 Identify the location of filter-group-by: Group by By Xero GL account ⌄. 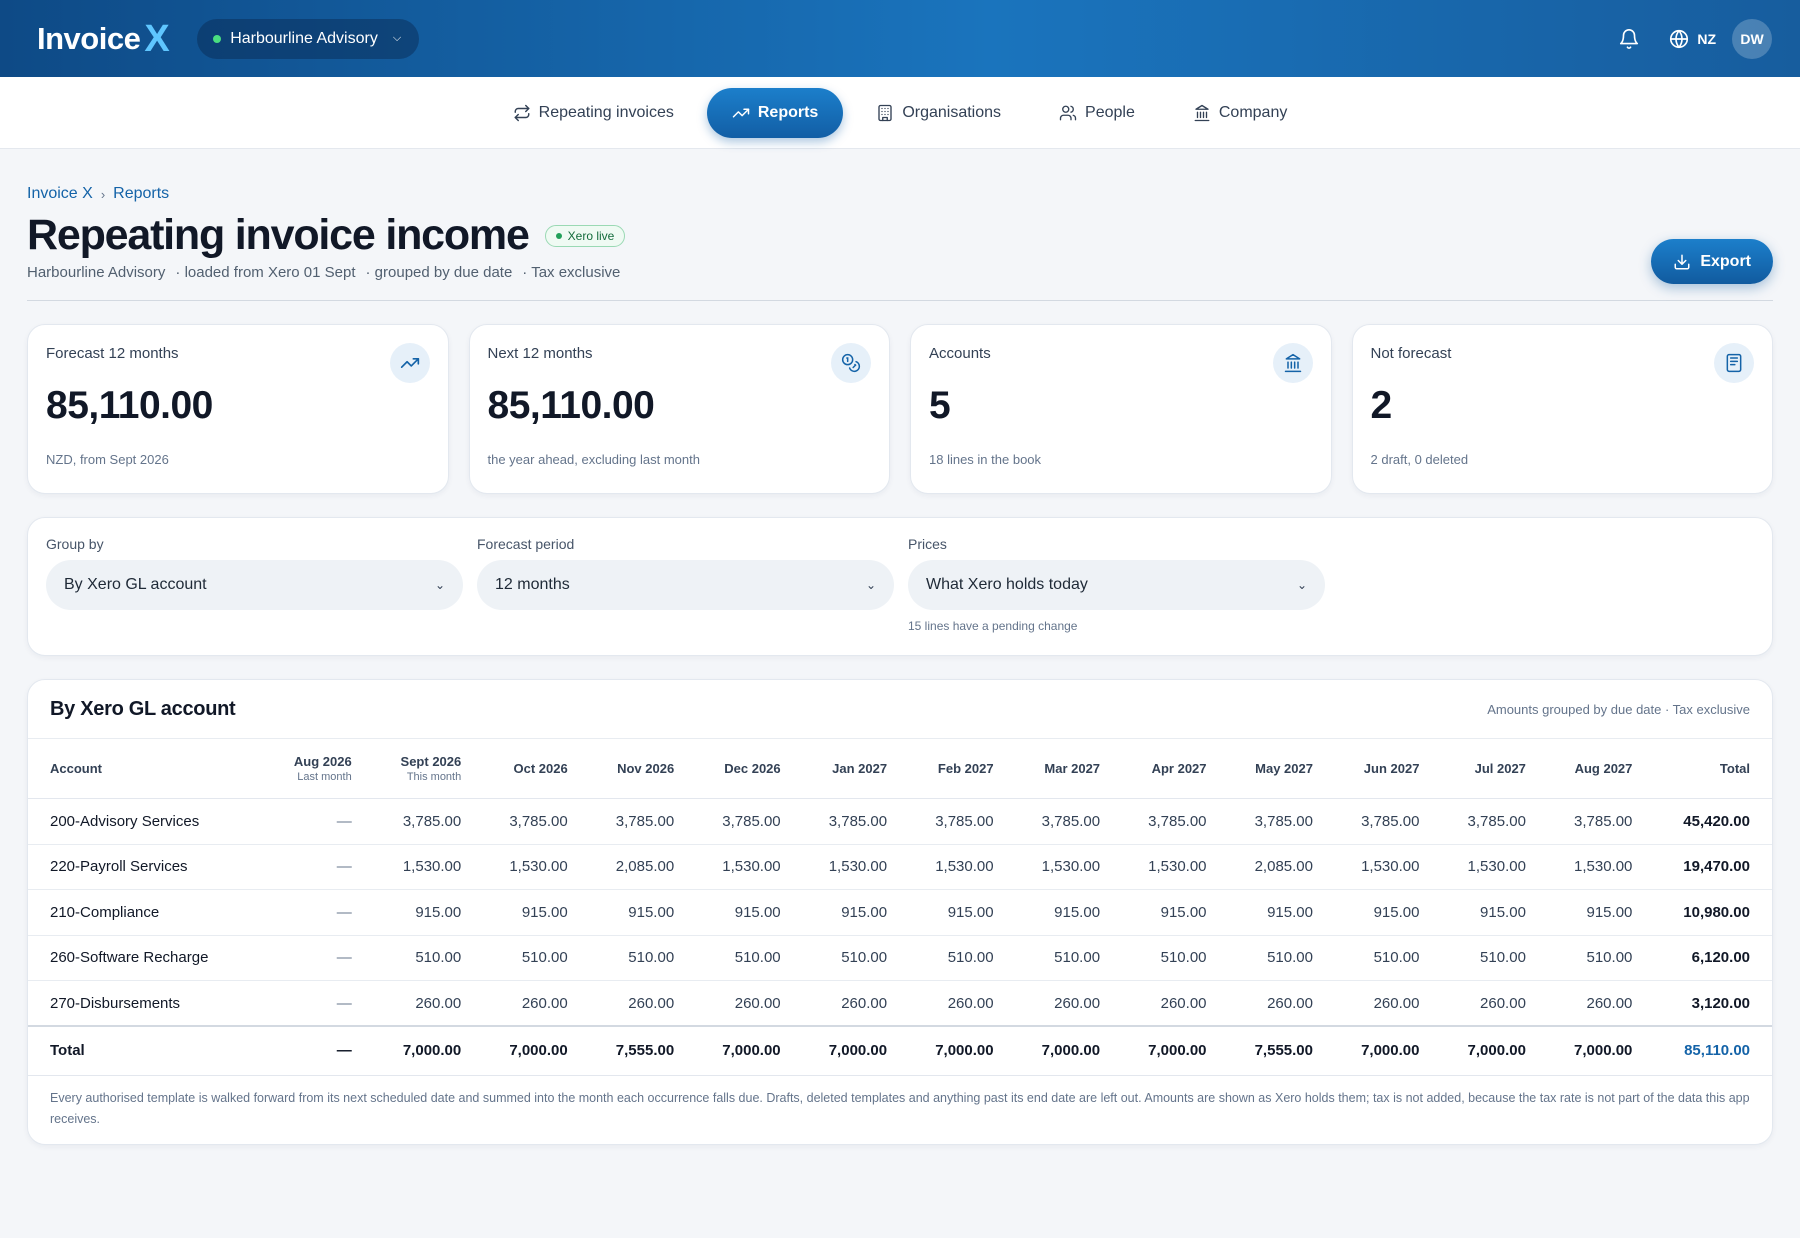
(254, 586).